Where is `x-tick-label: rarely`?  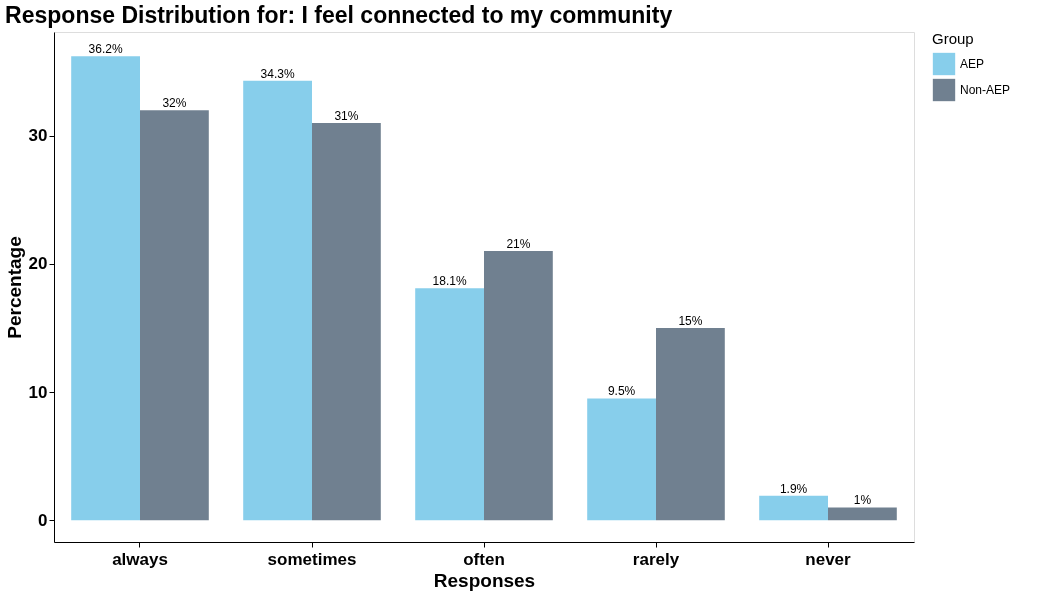 x-tick-label: rarely is located at coordinates (656, 559).